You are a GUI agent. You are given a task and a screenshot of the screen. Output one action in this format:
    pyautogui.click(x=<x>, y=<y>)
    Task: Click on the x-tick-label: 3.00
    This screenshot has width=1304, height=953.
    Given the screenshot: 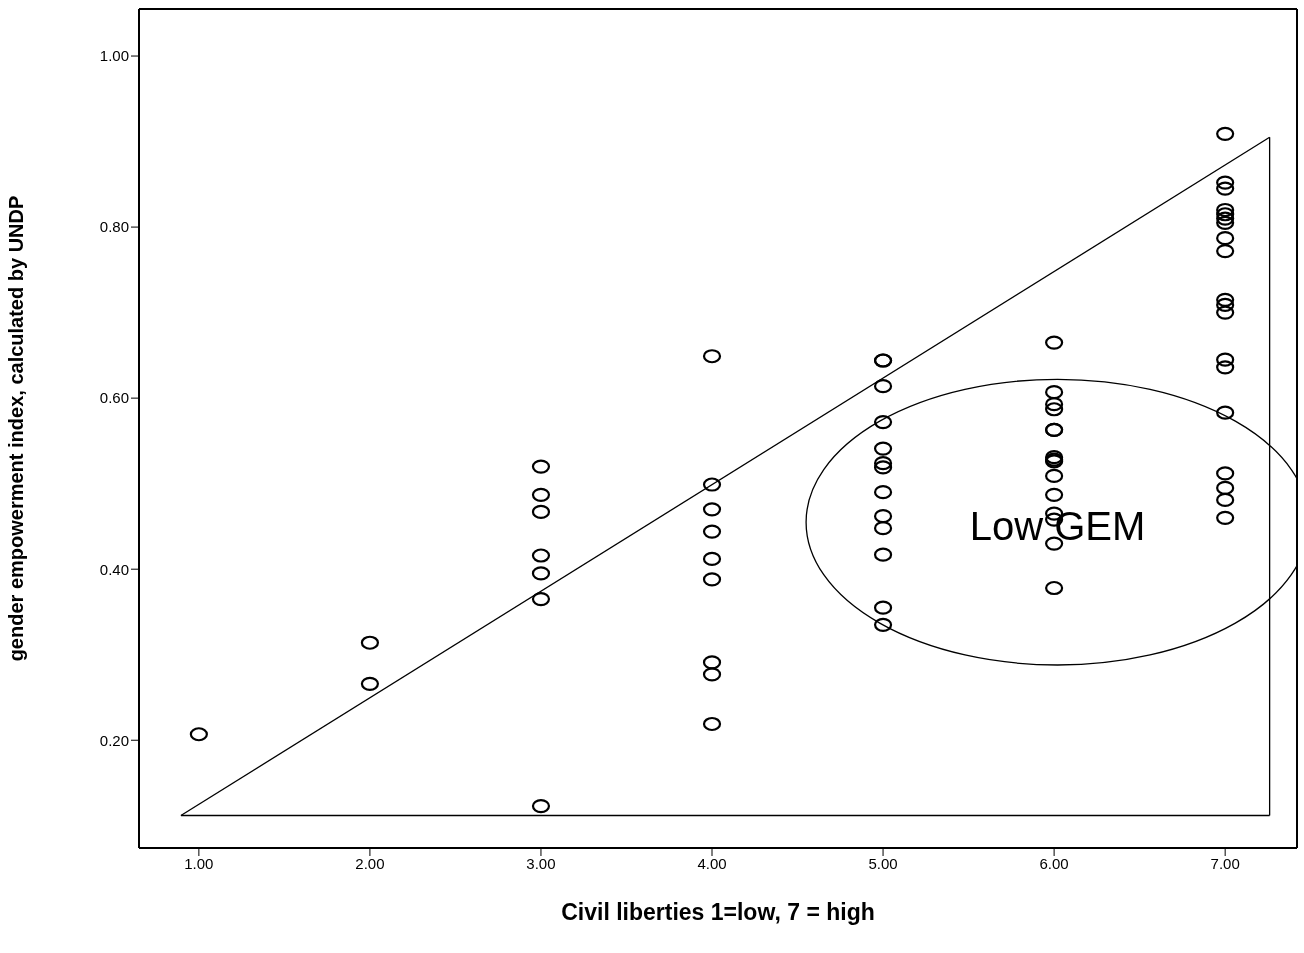 What is the action you would take?
    pyautogui.click(x=541, y=863)
    